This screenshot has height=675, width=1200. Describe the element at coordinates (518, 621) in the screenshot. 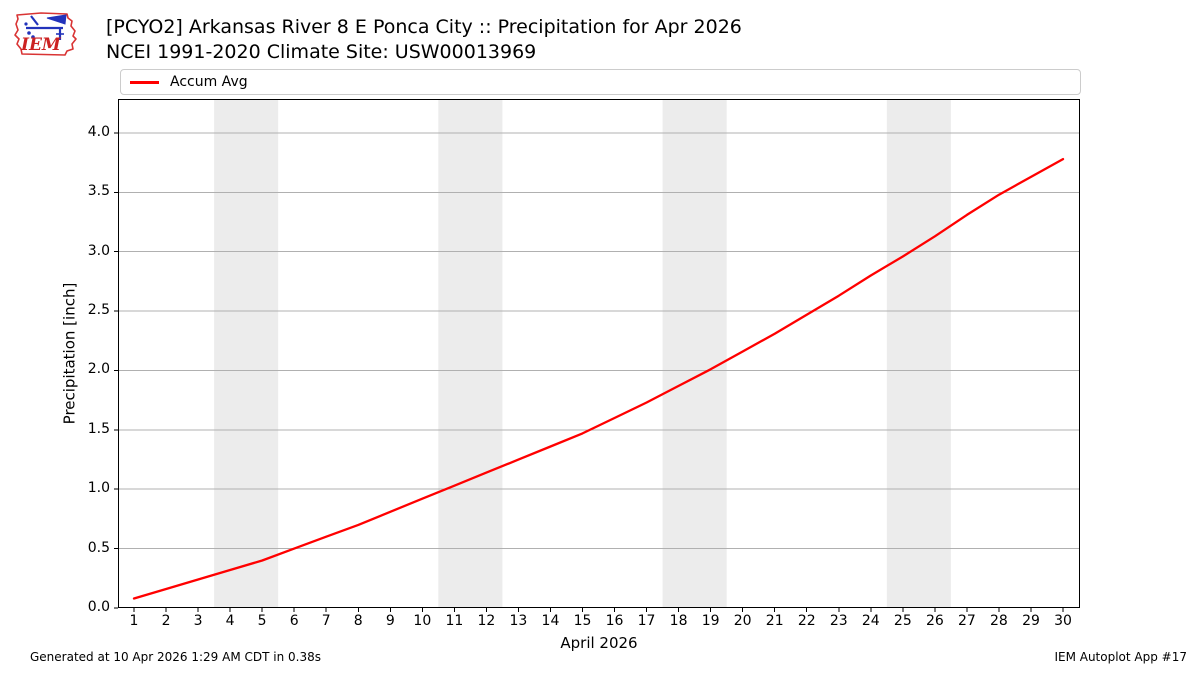

I see `x-tick-label: 13` at that location.